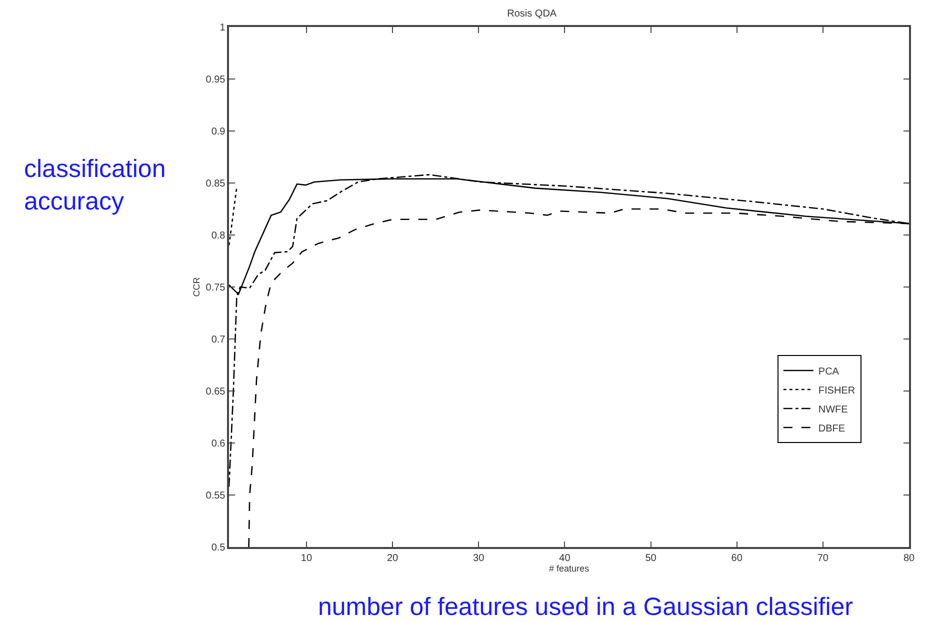 The height and width of the screenshot is (622, 925). I want to click on y-tick-label: 0.95, so click(216, 80).